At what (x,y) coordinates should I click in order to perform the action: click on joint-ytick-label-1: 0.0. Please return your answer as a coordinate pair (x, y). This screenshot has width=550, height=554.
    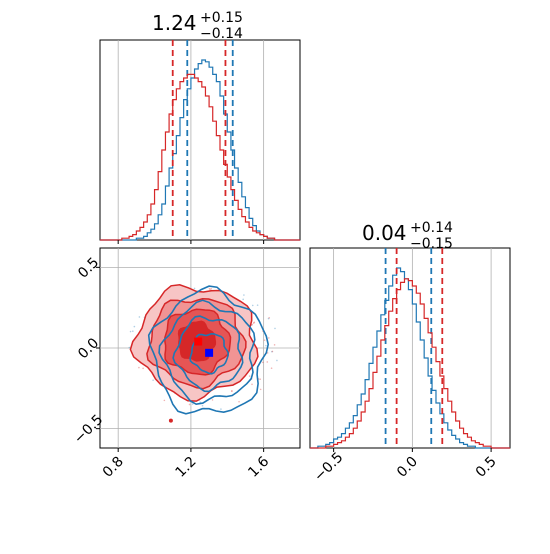
    Looking at the image, I should click on (88, 348).